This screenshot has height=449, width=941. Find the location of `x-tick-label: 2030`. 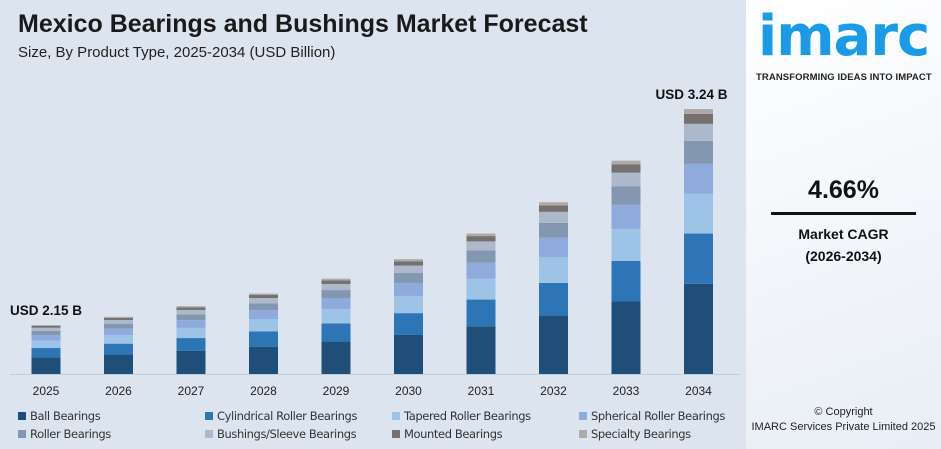

x-tick-label: 2030 is located at coordinates (408, 391).